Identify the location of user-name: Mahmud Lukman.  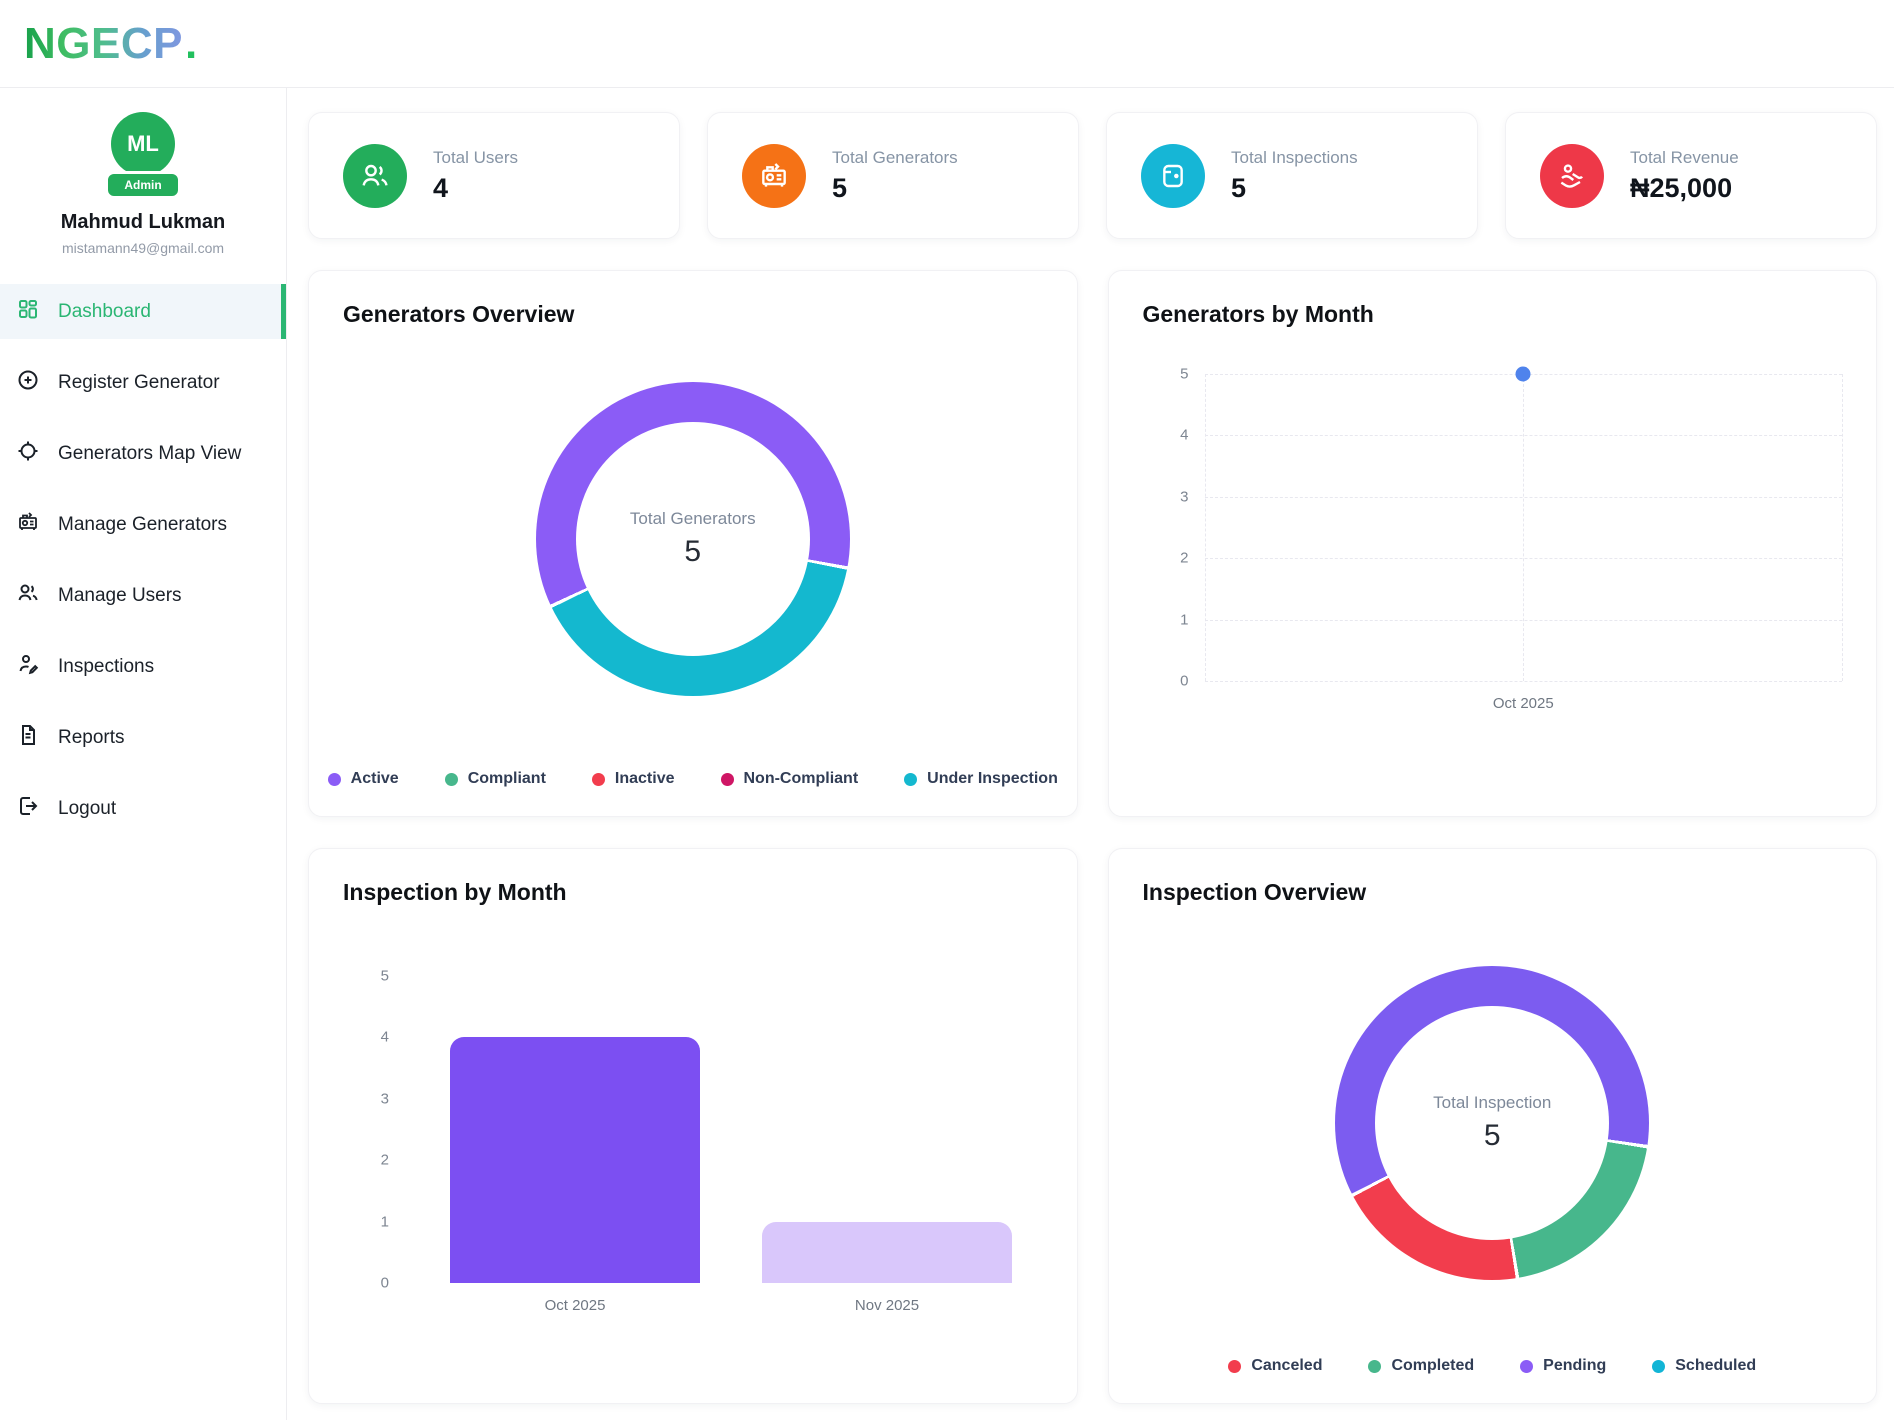
(143, 222).